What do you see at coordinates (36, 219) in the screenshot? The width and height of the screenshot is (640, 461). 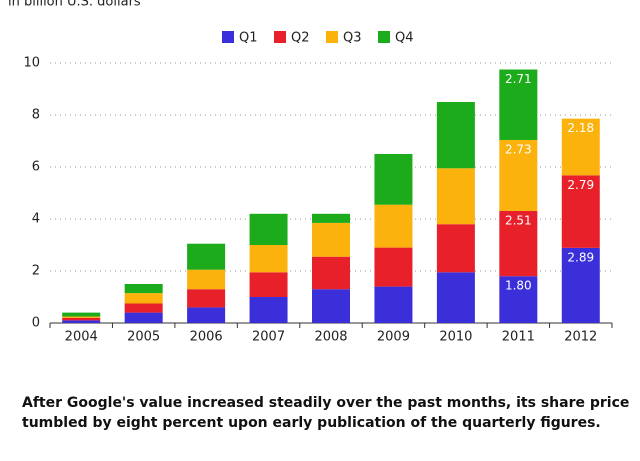 I see `y-tick-label: 4` at bounding box center [36, 219].